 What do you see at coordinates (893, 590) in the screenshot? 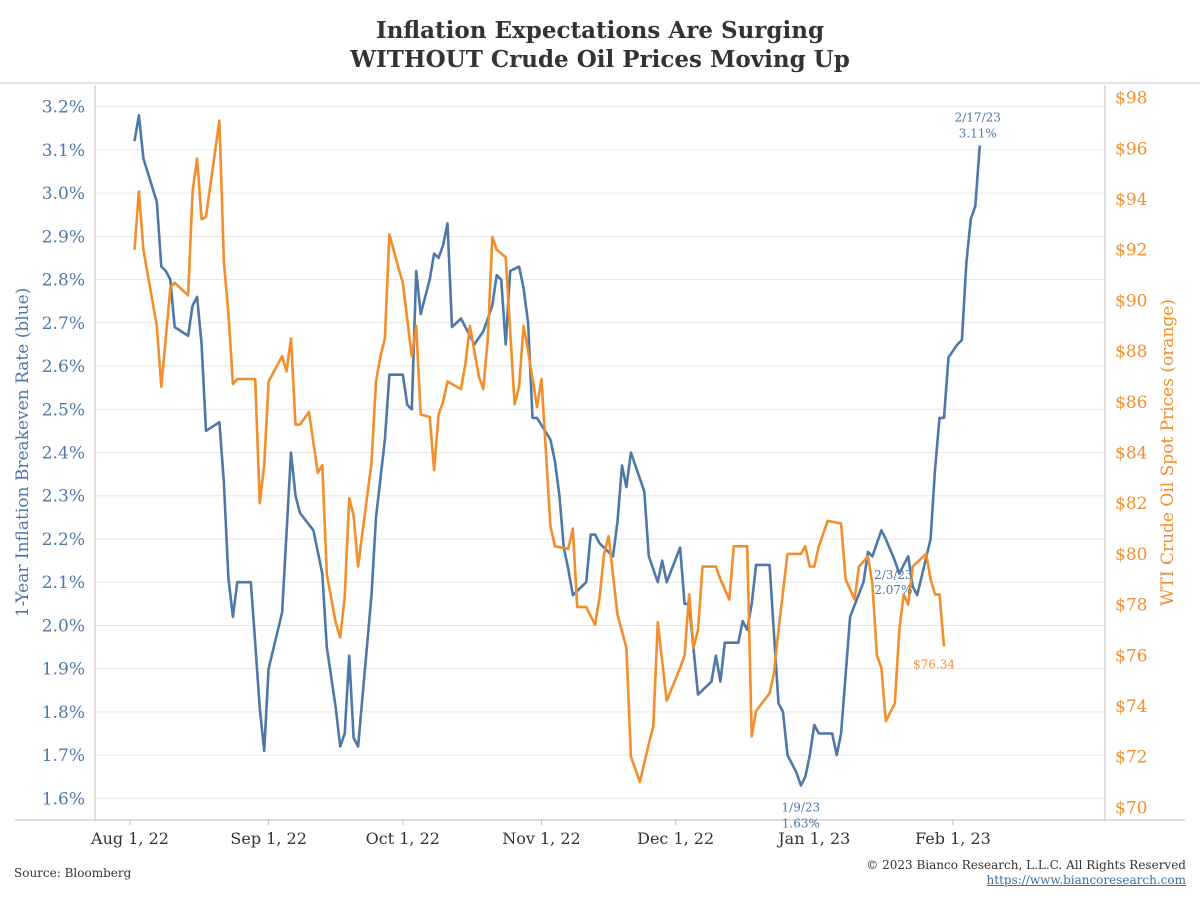
I see `annotation-value-label: 2.07%` at bounding box center [893, 590].